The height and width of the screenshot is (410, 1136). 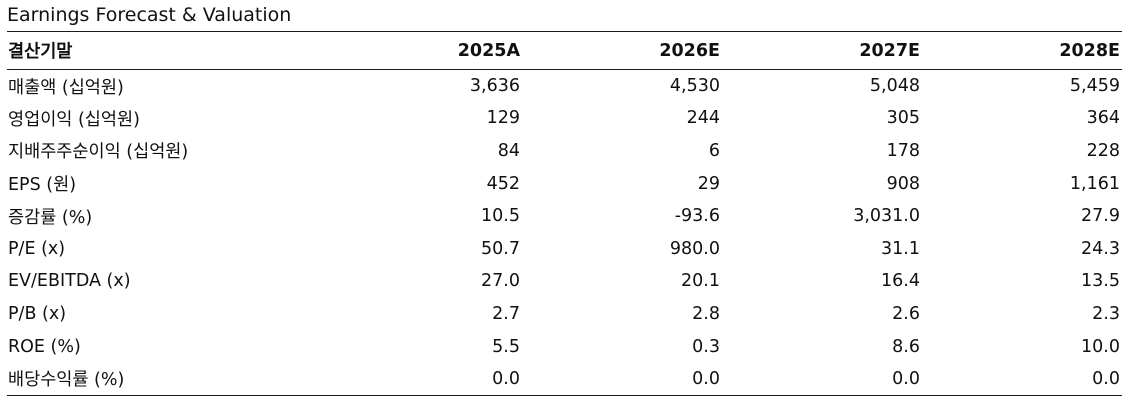 What do you see at coordinates (1100, 248) in the screenshot?
I see `cell-value: 24.3` at bounding box center [1100, 248].